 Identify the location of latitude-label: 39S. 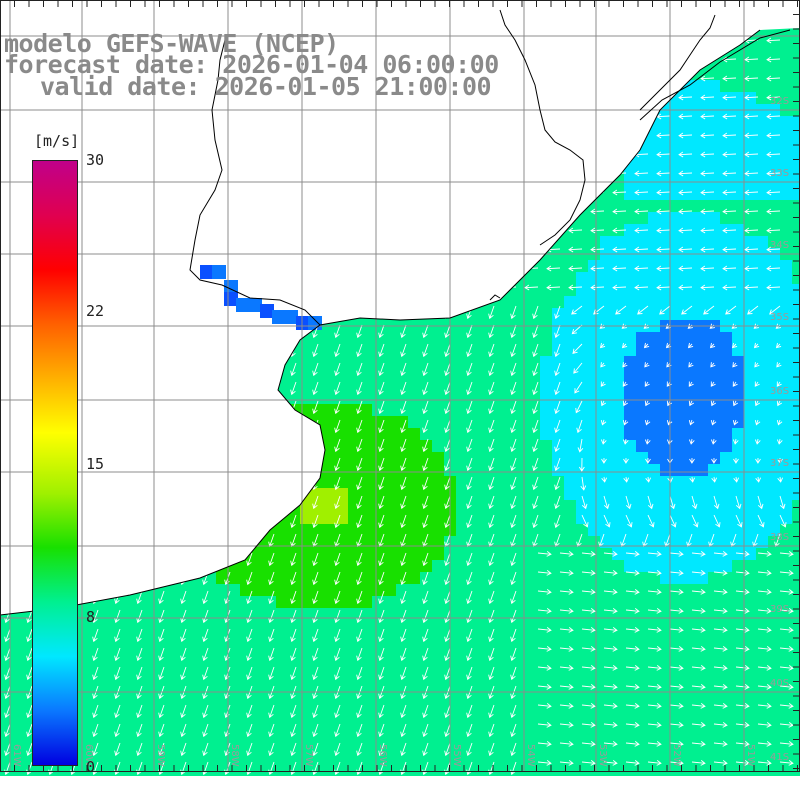
(779, 609).